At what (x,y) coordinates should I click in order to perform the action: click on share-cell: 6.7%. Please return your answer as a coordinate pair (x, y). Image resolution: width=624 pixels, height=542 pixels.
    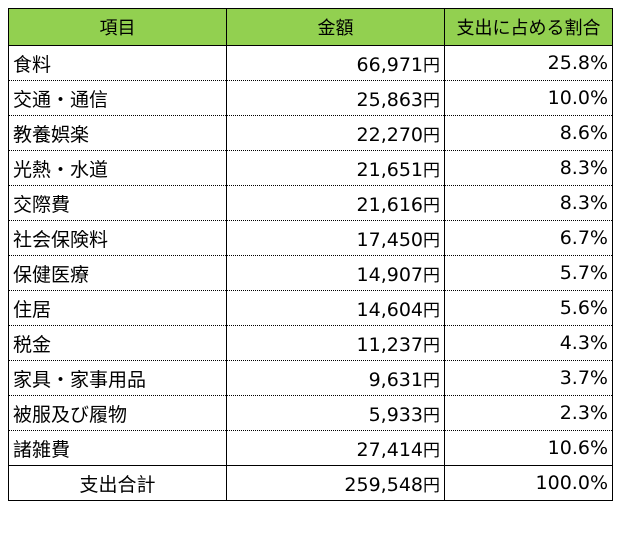
    Looking at the image, I should click on (528, 238).